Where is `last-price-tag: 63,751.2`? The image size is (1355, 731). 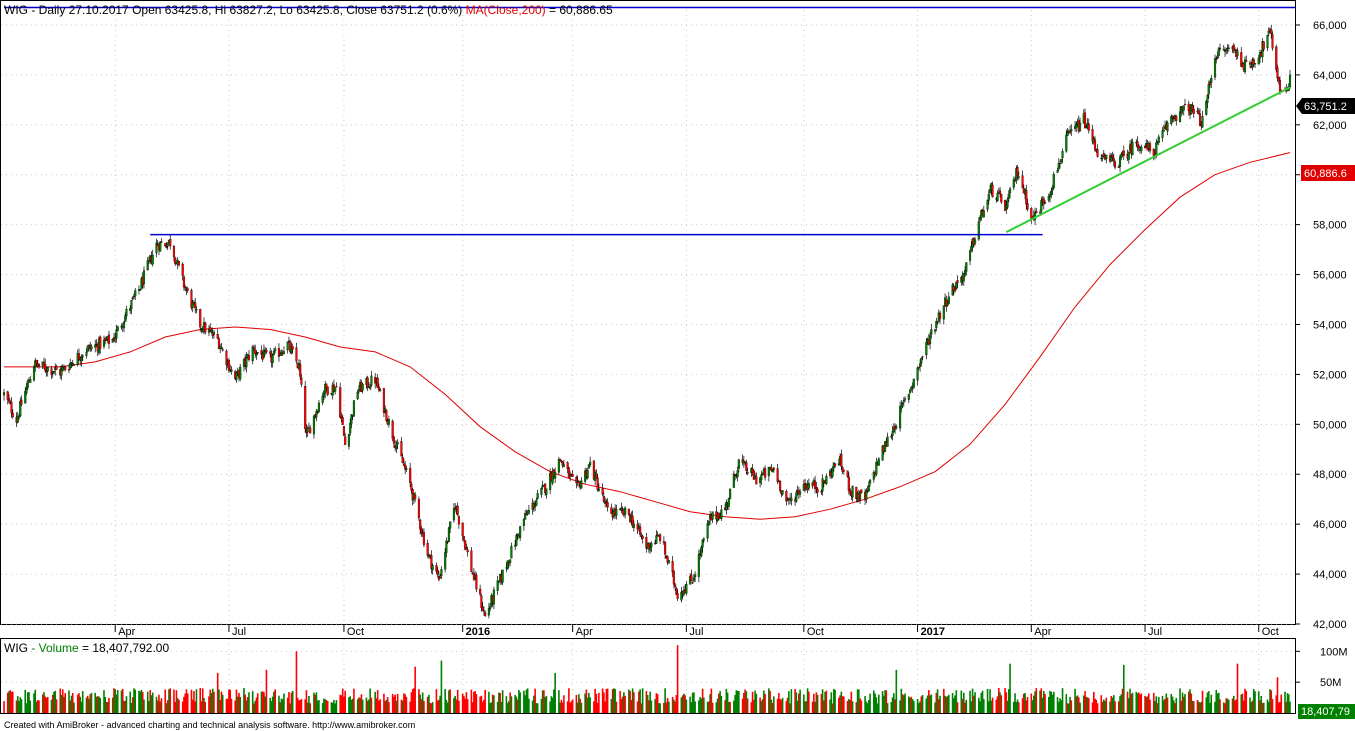
last-price-tag: 63,751.2 is located at coordinates (1325, 106).